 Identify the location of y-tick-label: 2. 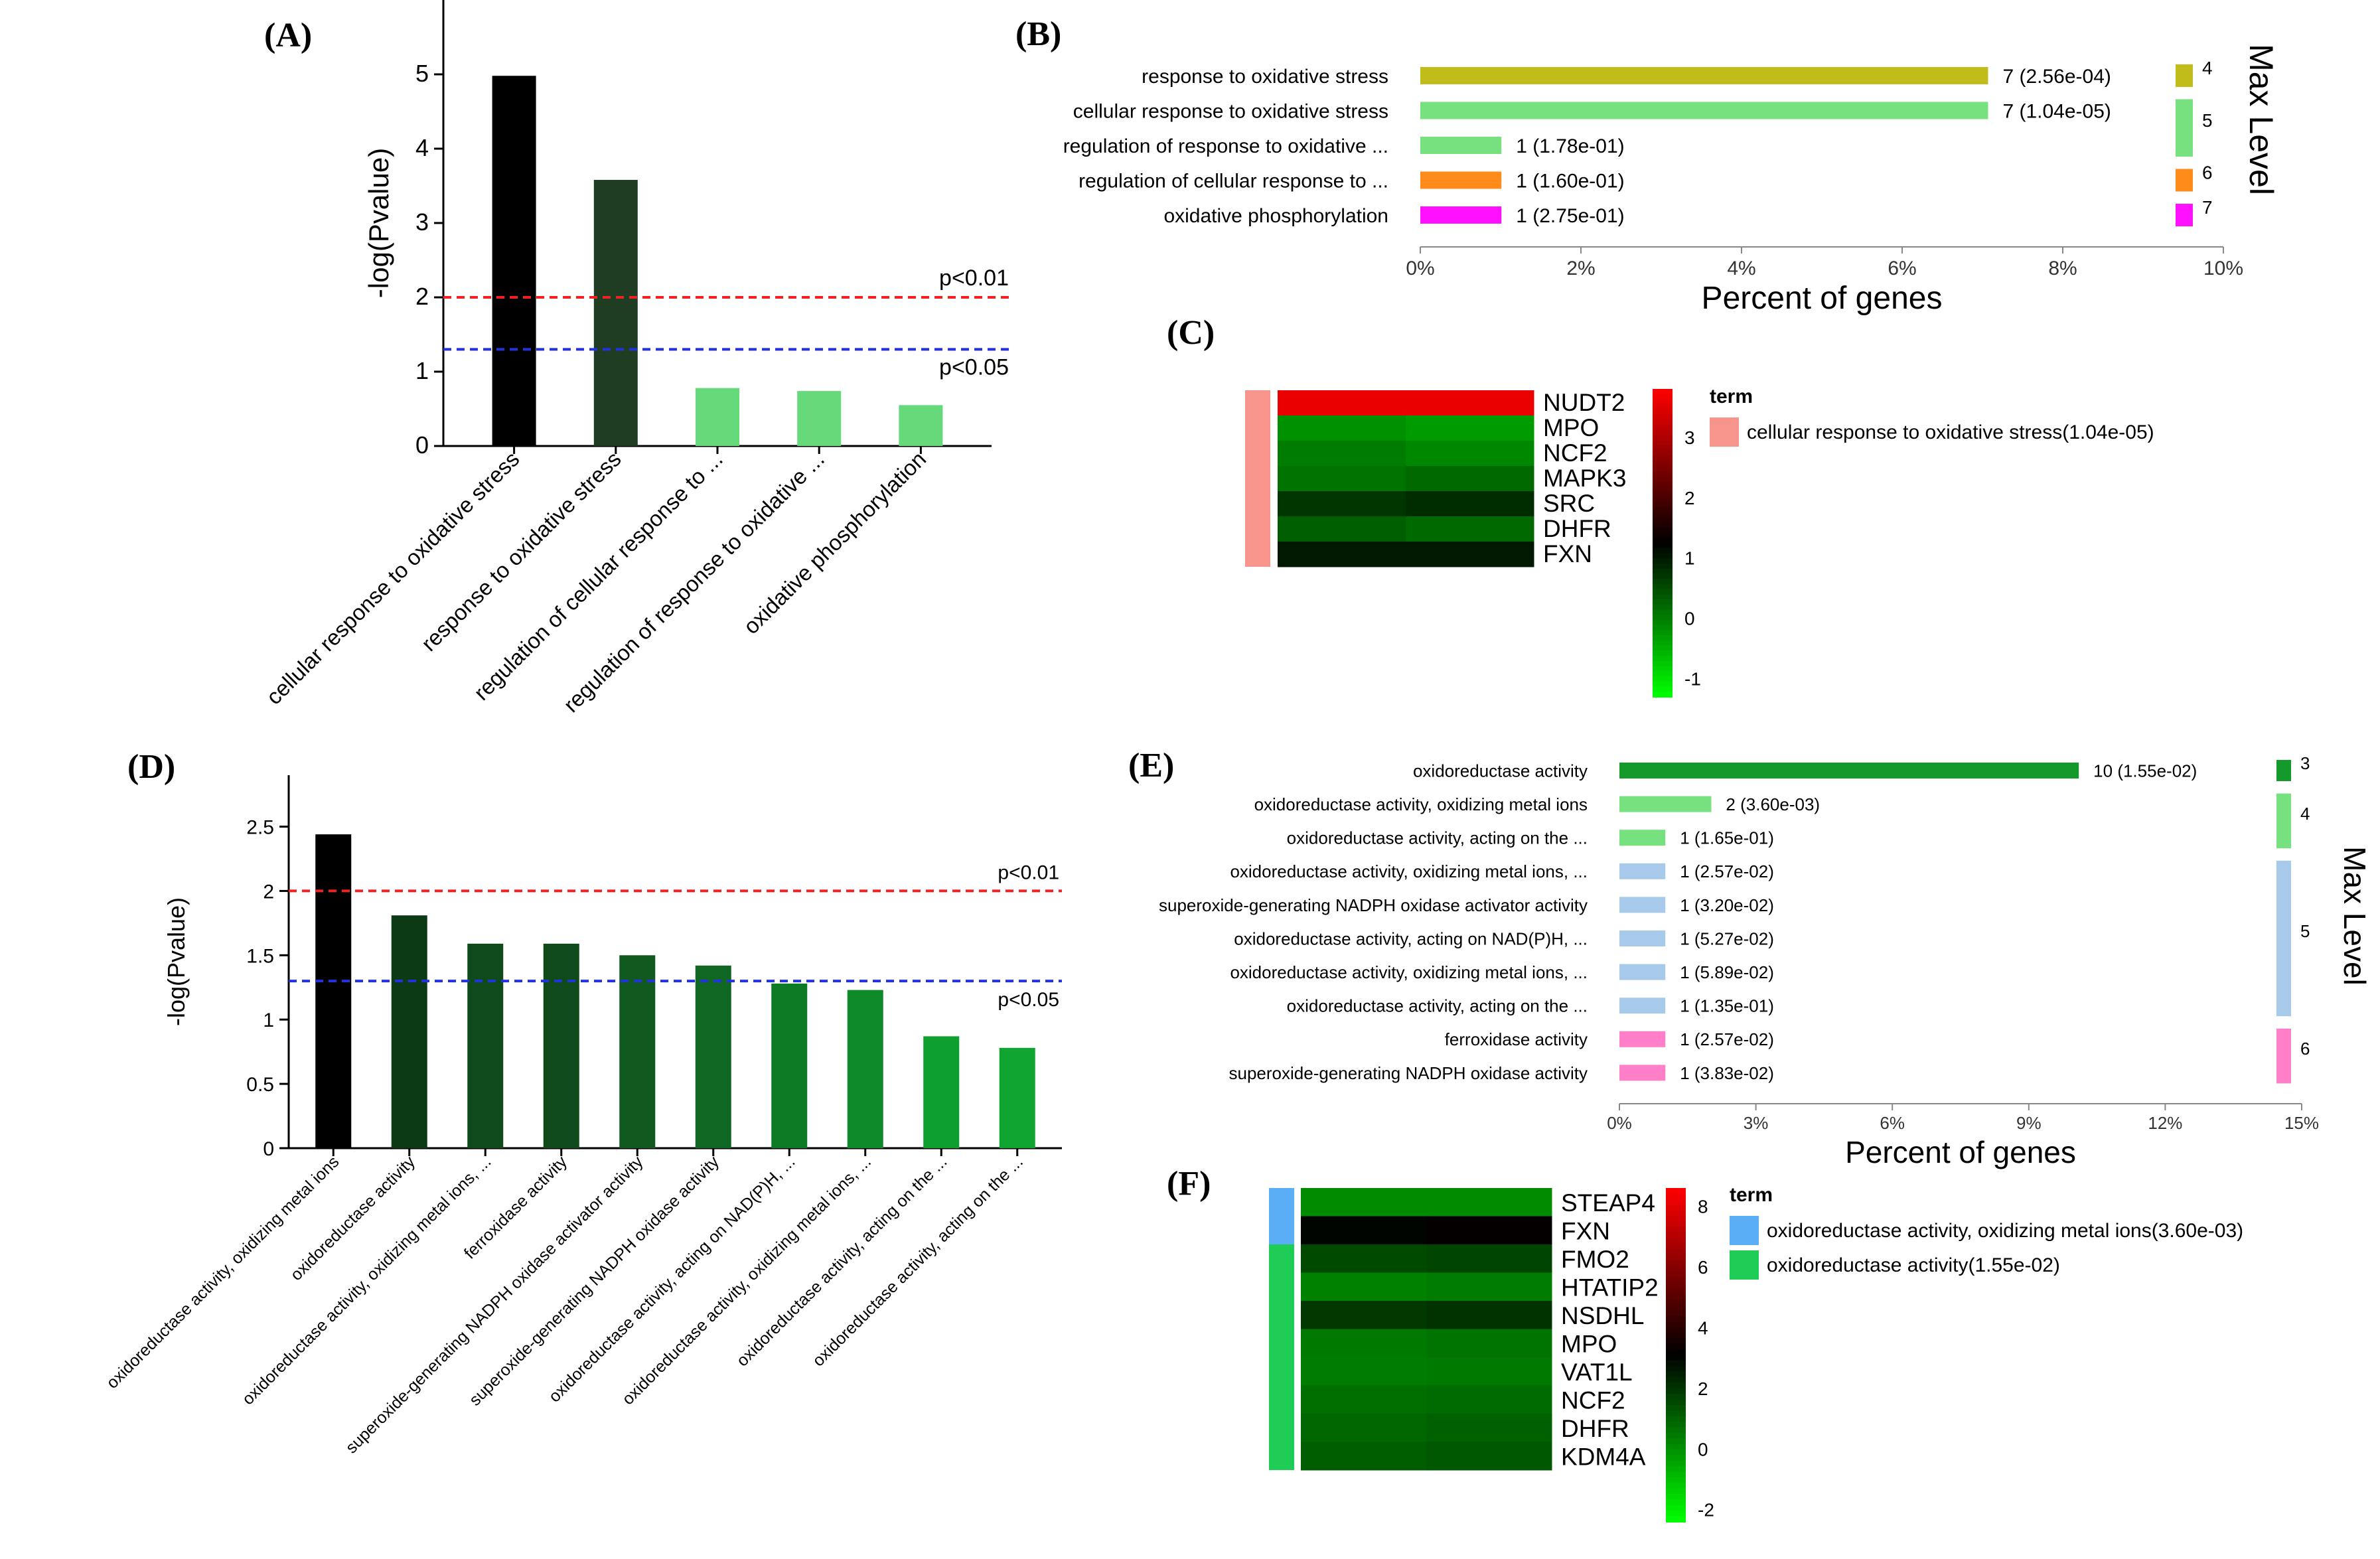
(422, 297).